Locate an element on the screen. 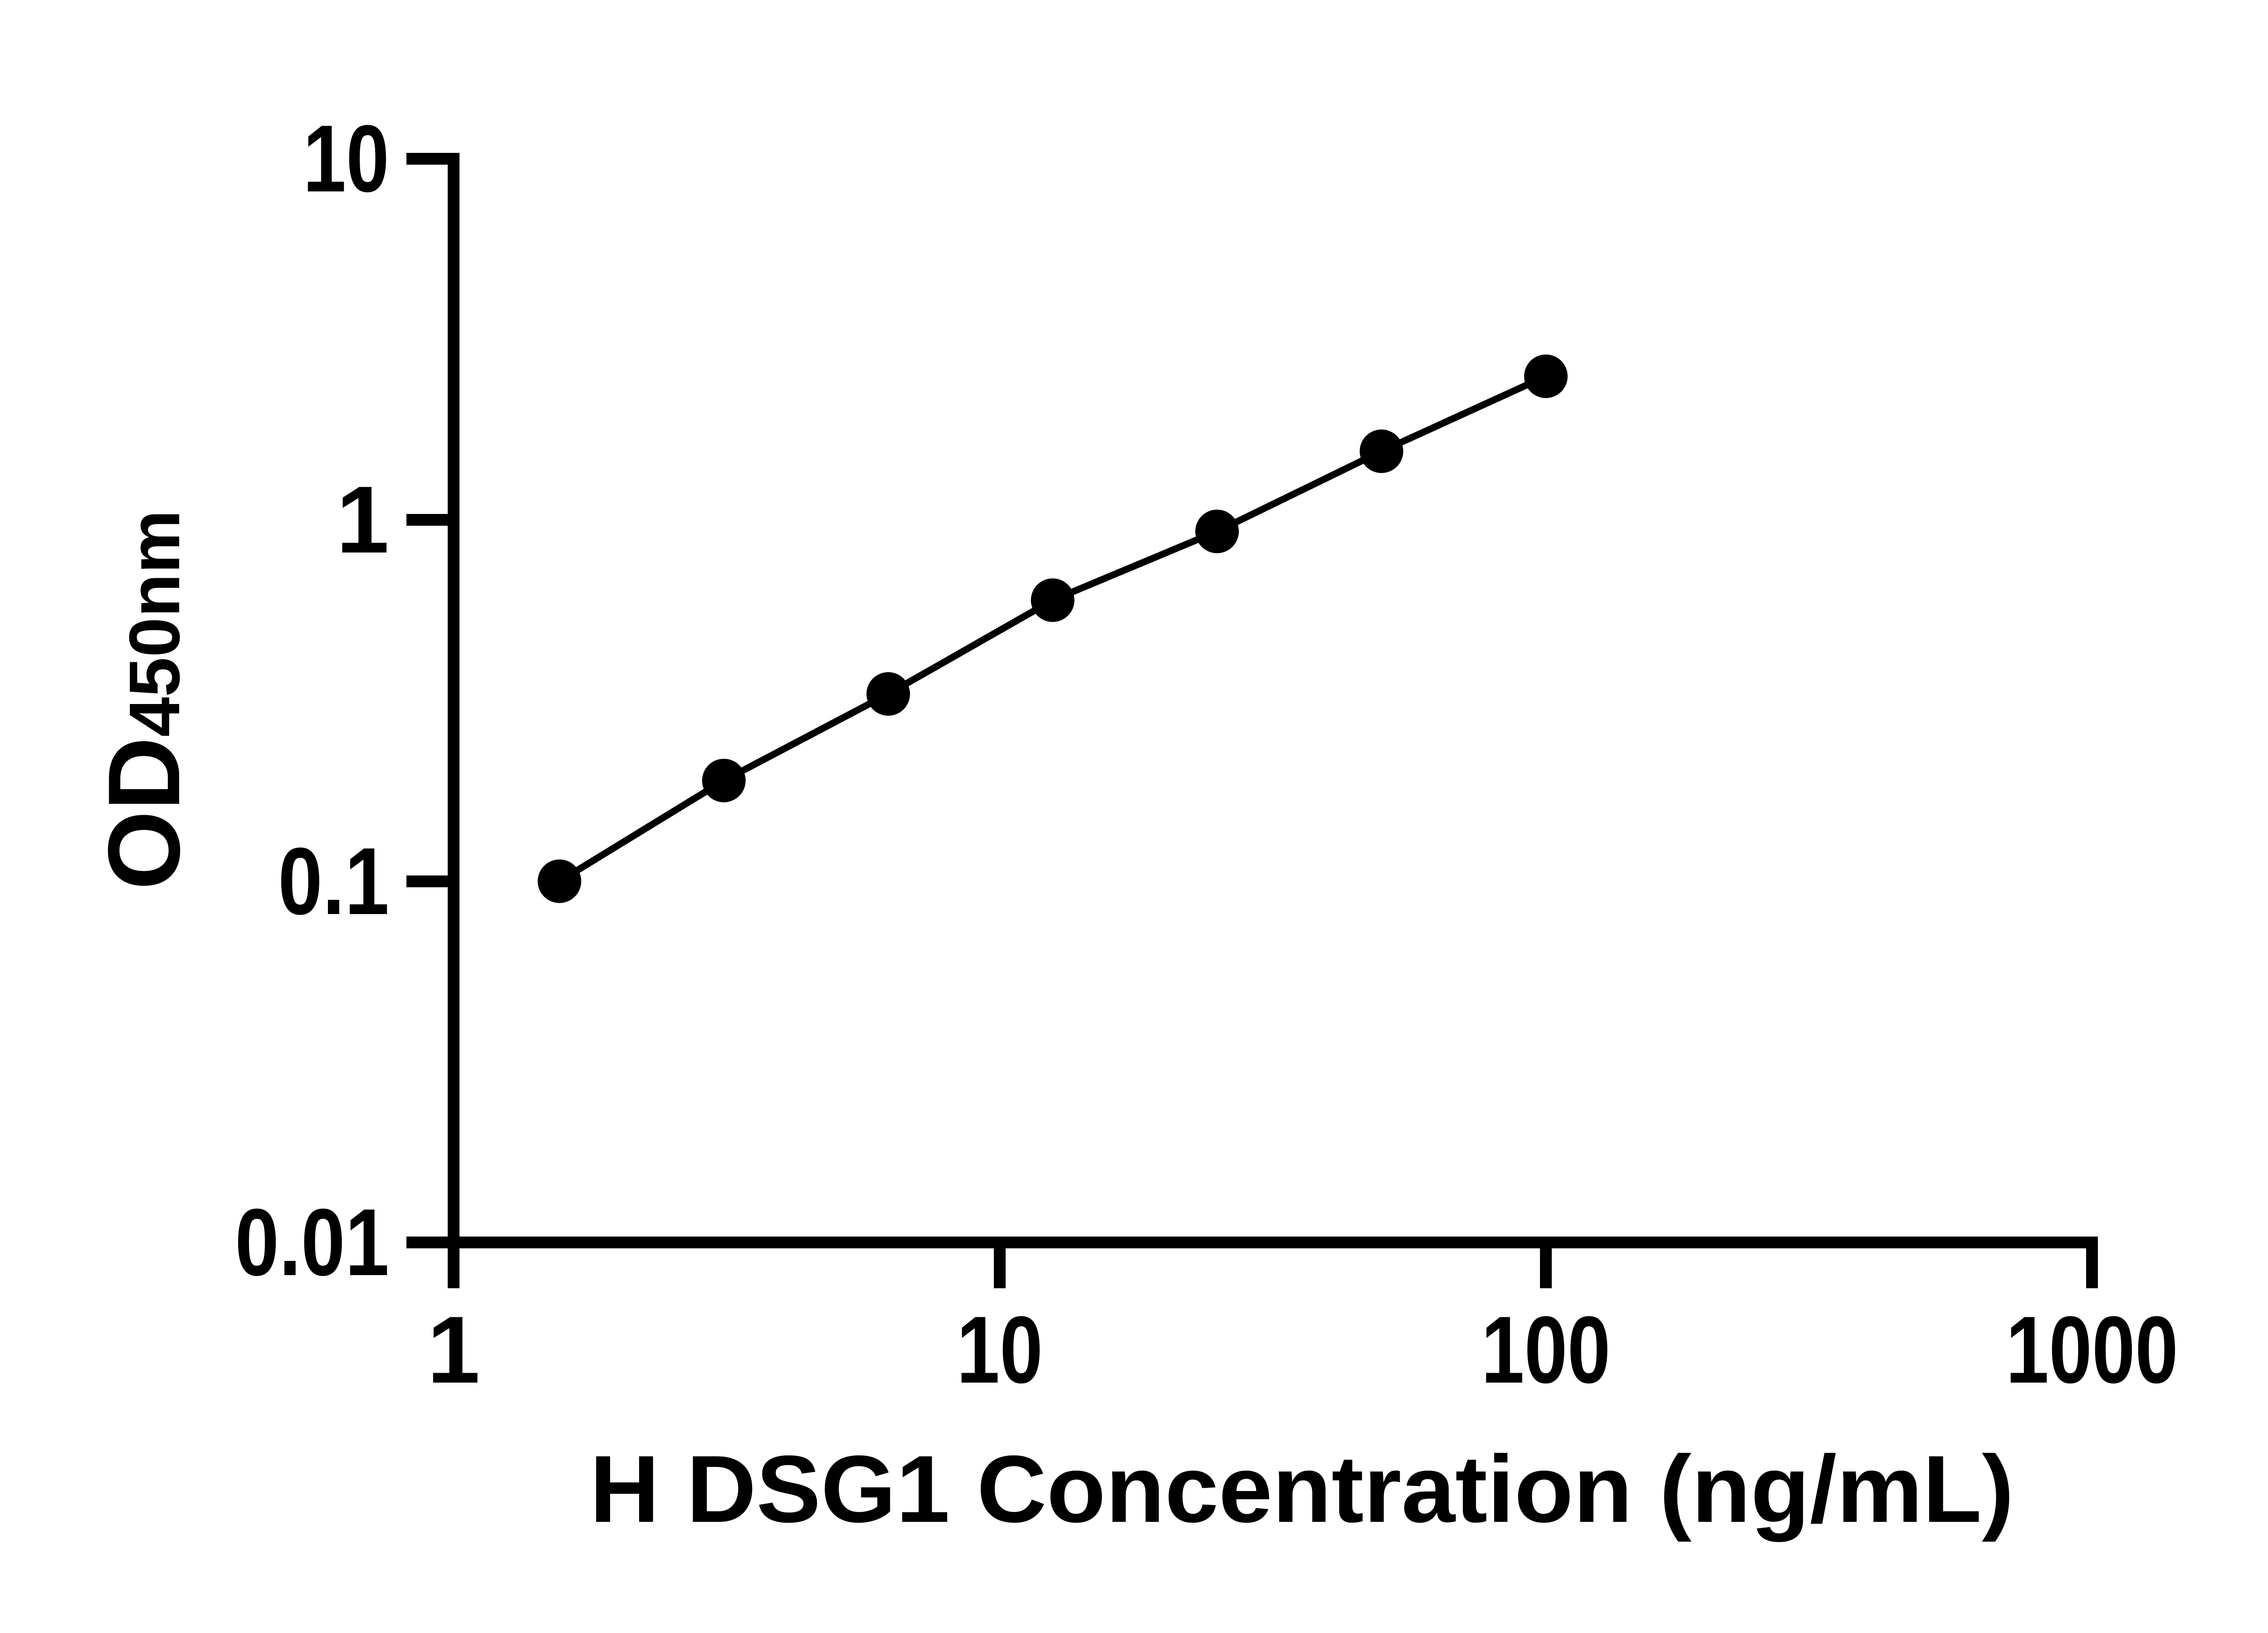 The image size is (2268, 1633). y-tick-label-0-1: 0.1 is located at coordinates (333, 881).